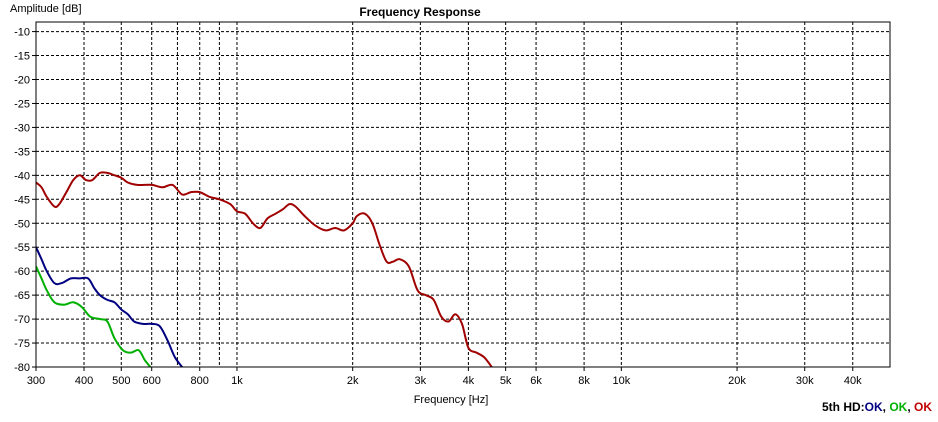 The width and height of the screenshot is (938, 422). I want to click on y-axis-label: Amplitude [dB], so click(46, 9).